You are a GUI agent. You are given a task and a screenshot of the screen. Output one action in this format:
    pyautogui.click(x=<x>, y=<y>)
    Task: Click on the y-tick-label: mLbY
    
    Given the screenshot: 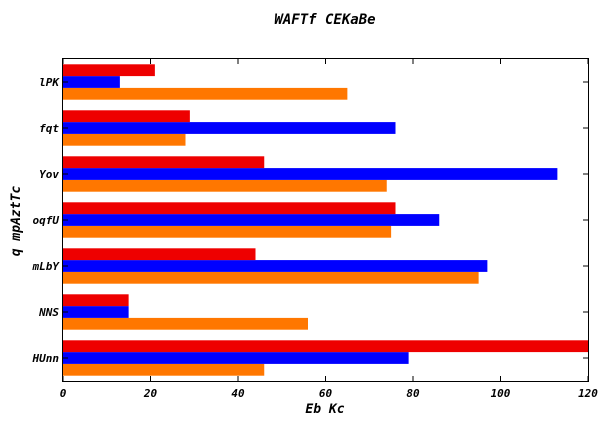 What is the action you would take?
    pyautogui.click(x=46, y=266)
    